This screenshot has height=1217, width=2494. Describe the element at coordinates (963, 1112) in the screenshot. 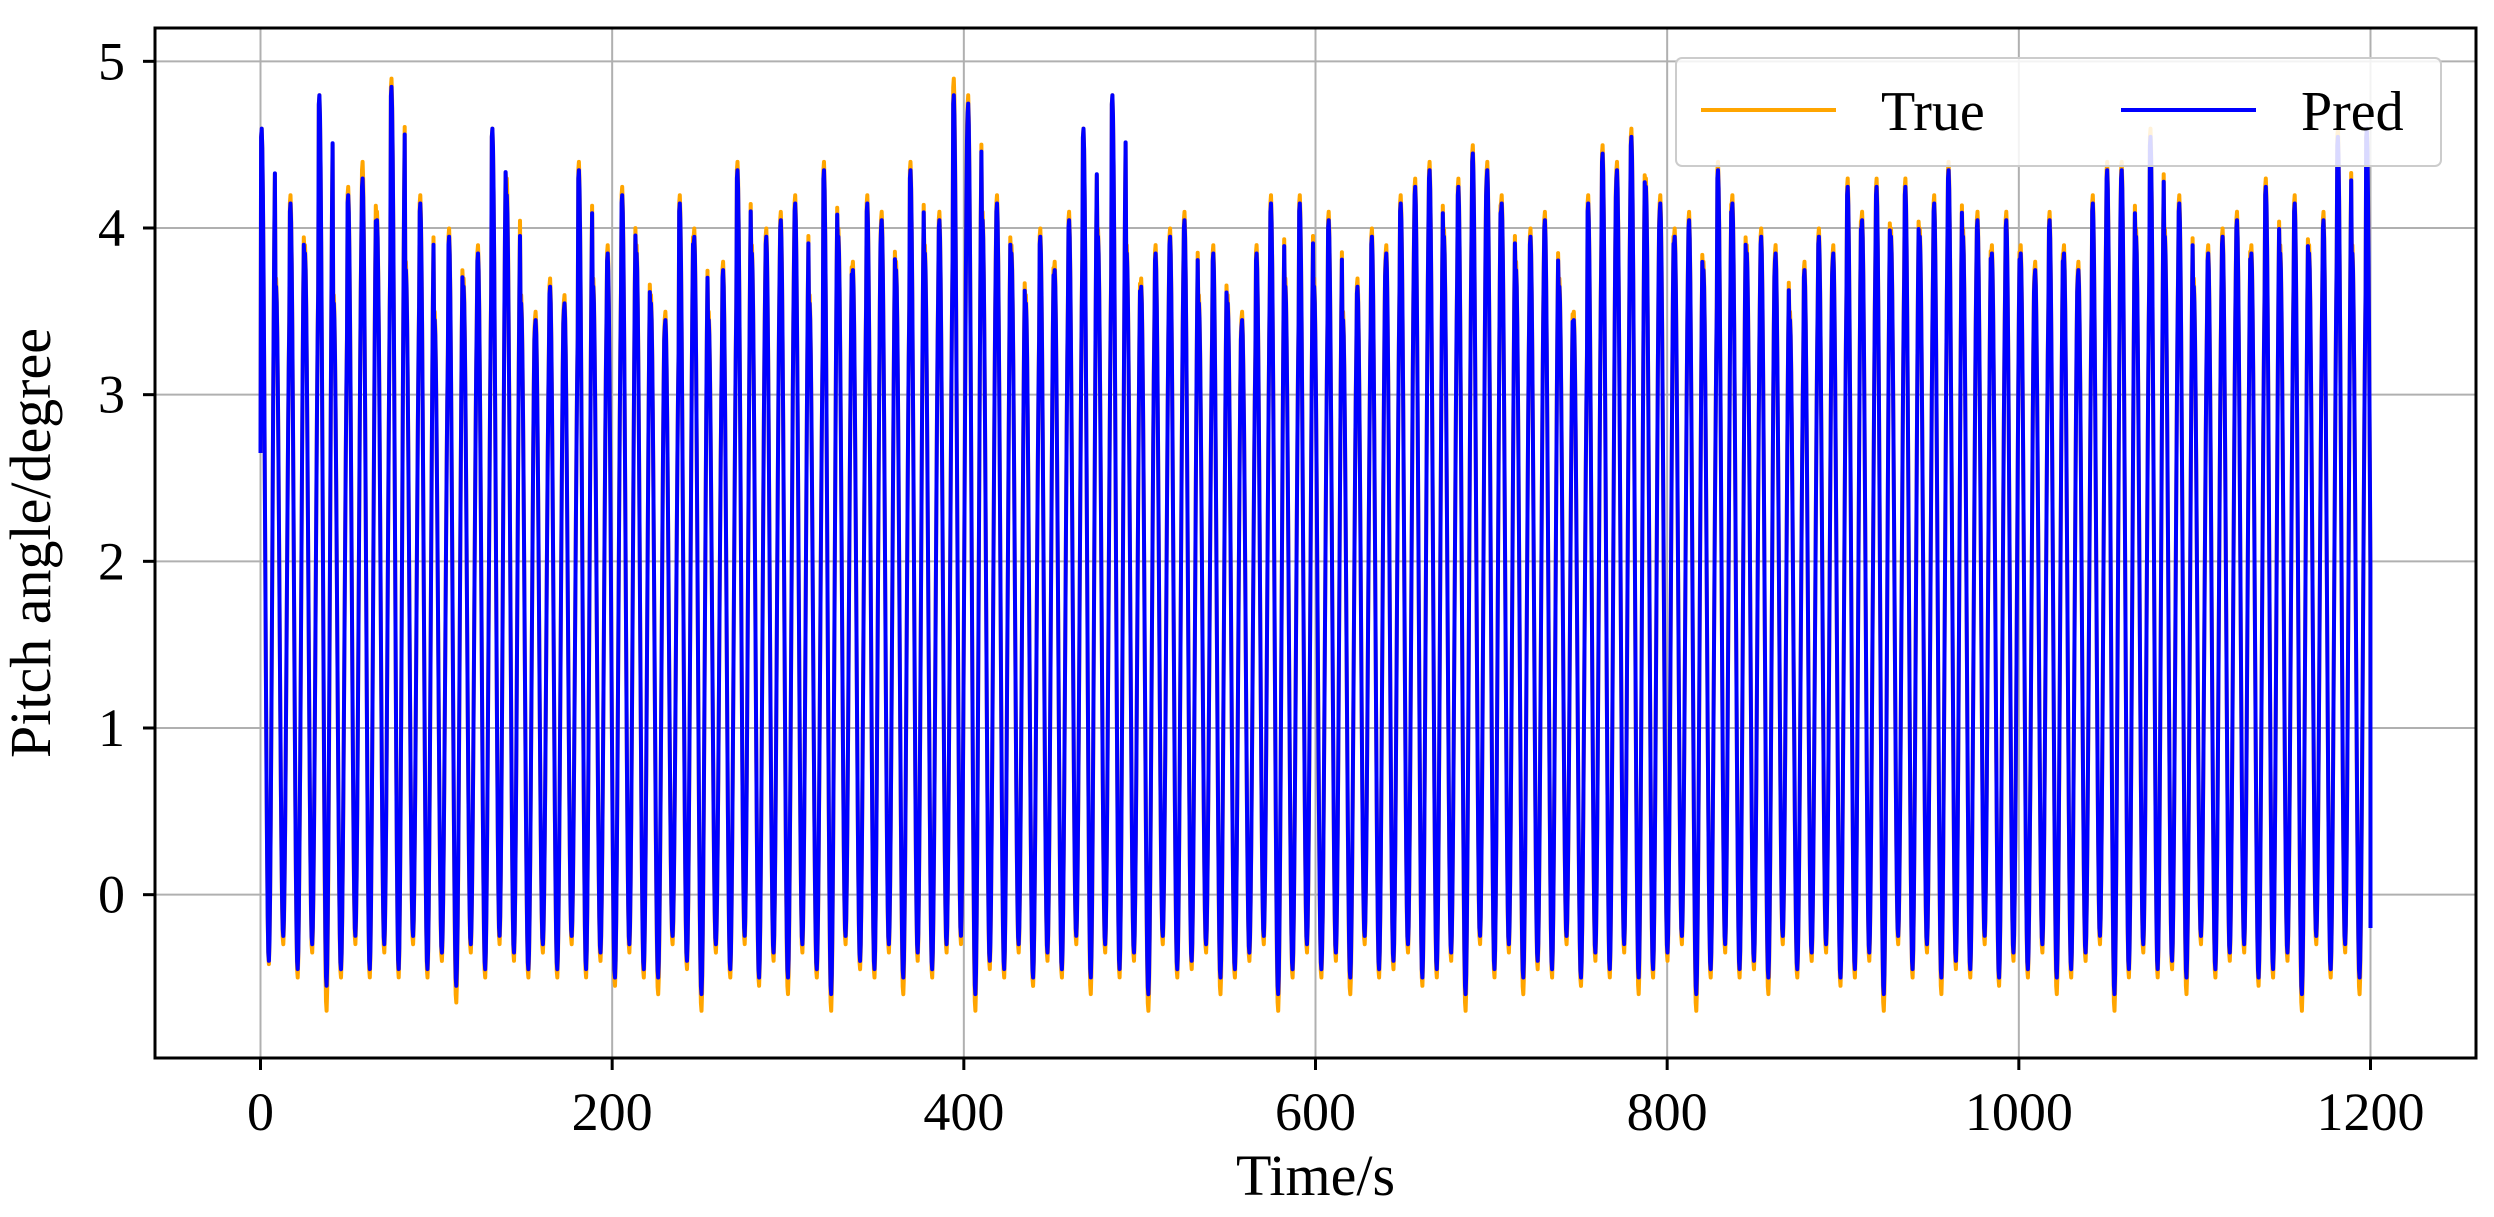

I see `x-tick-label-2: 400` at that location.